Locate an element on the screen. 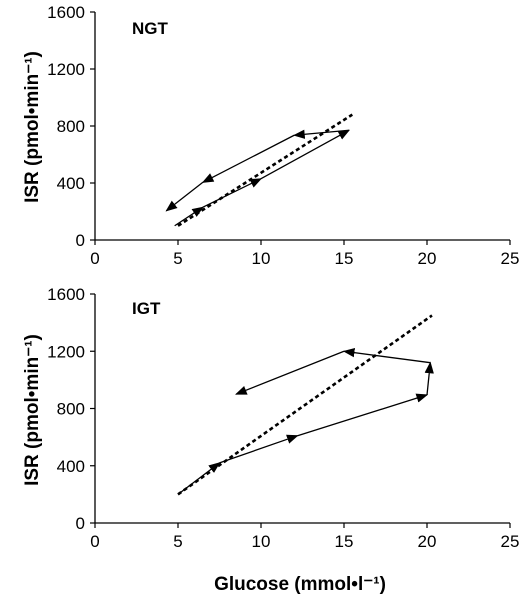  panel-ngt-x-tick-label: 10 is located at coordinates (261, 258).